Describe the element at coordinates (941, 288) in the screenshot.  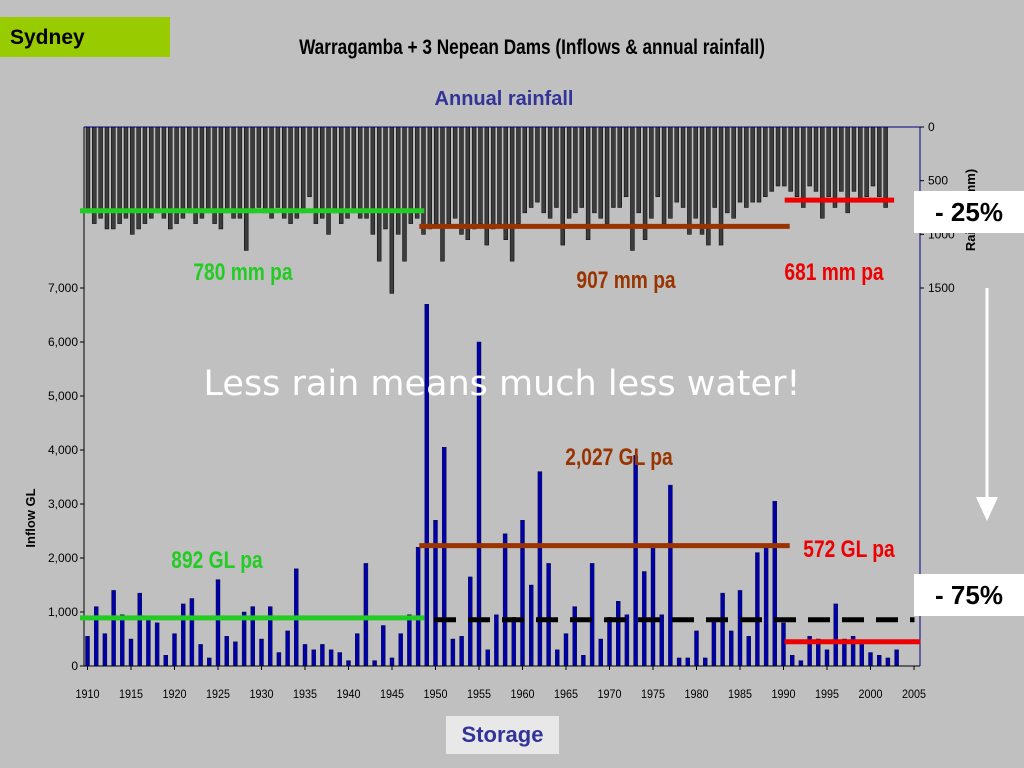
I see `right-tick-label: 1500` at that location.